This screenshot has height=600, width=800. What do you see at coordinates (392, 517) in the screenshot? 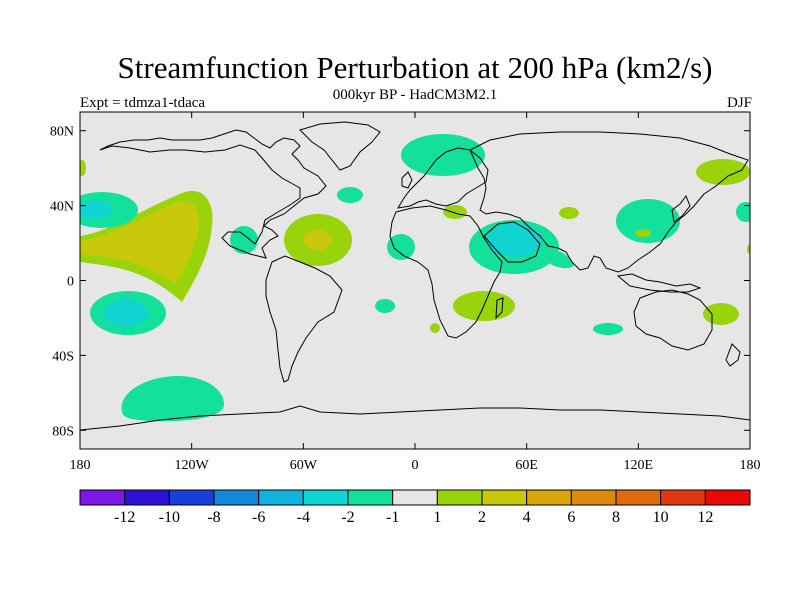
I see `colorbar-label: -1` at bounding box center [392, 517].